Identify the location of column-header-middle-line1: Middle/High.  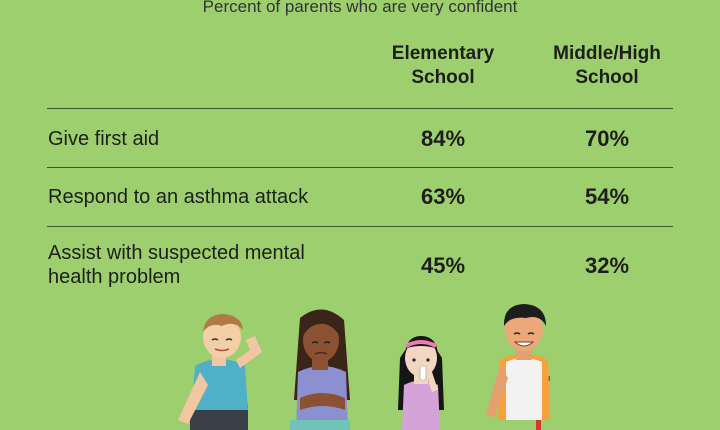
(607, 53).